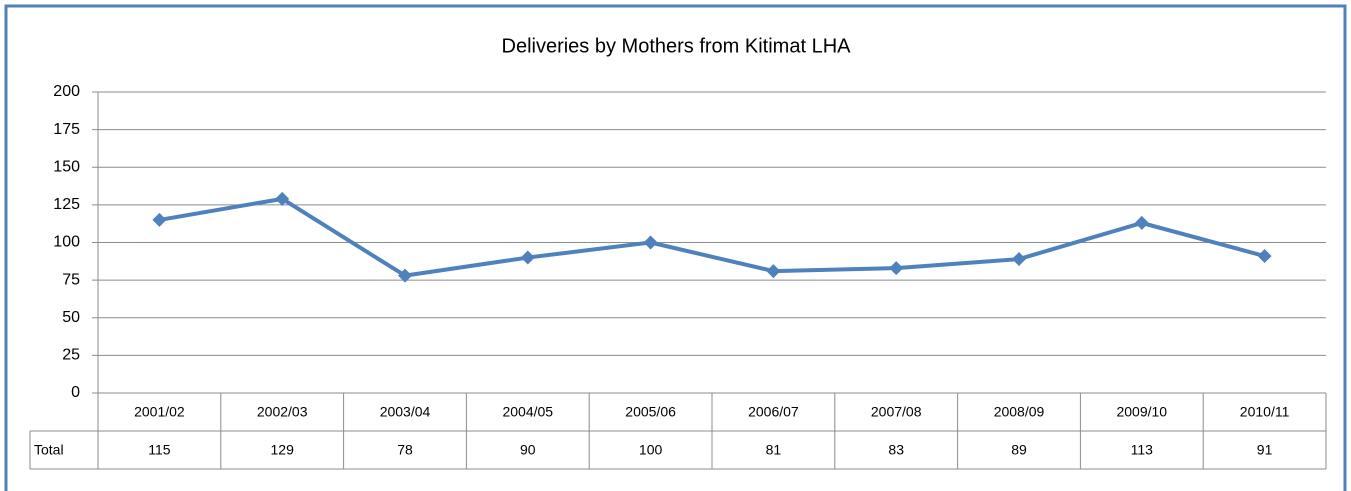 The image size is (1351, 491). I want to click on line, so click(712, 237).